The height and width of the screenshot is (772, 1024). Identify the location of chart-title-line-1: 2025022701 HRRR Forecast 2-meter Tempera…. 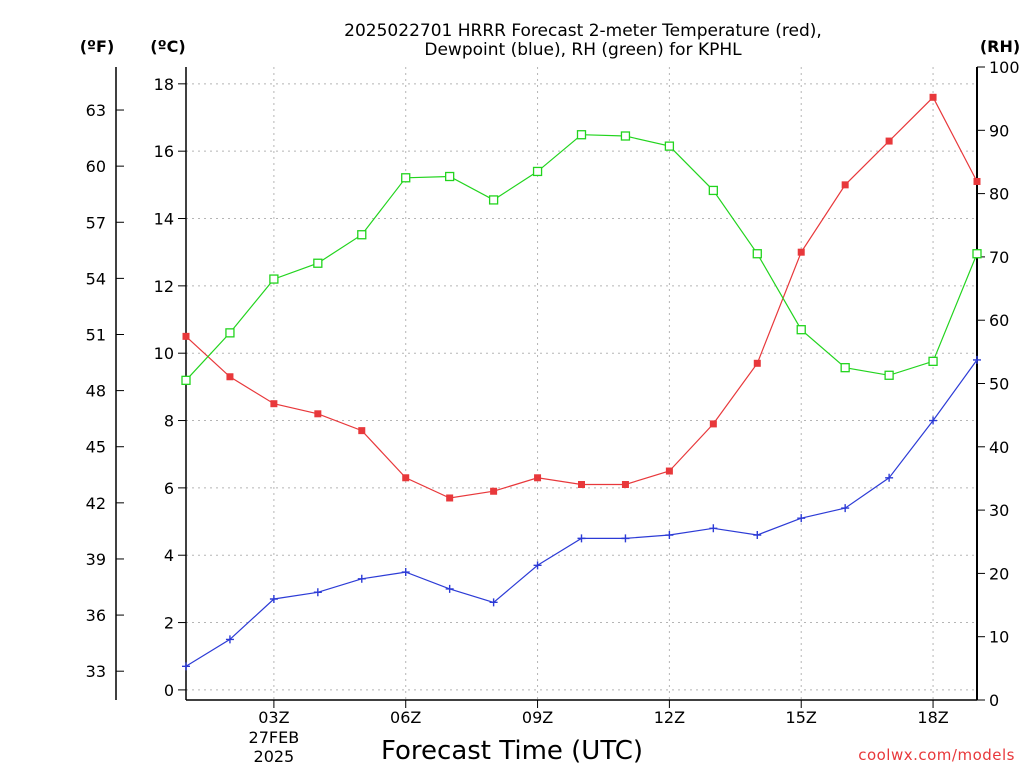
(583, 31).